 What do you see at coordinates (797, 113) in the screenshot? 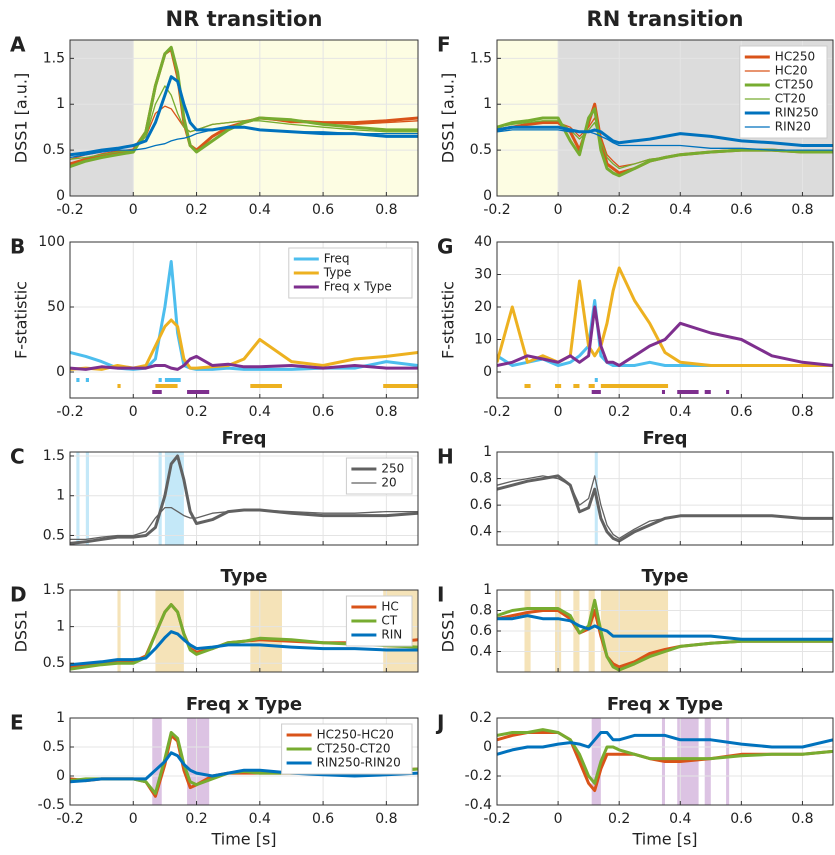
I see `legend-label: RIN250` at bounding box center [797, 113].